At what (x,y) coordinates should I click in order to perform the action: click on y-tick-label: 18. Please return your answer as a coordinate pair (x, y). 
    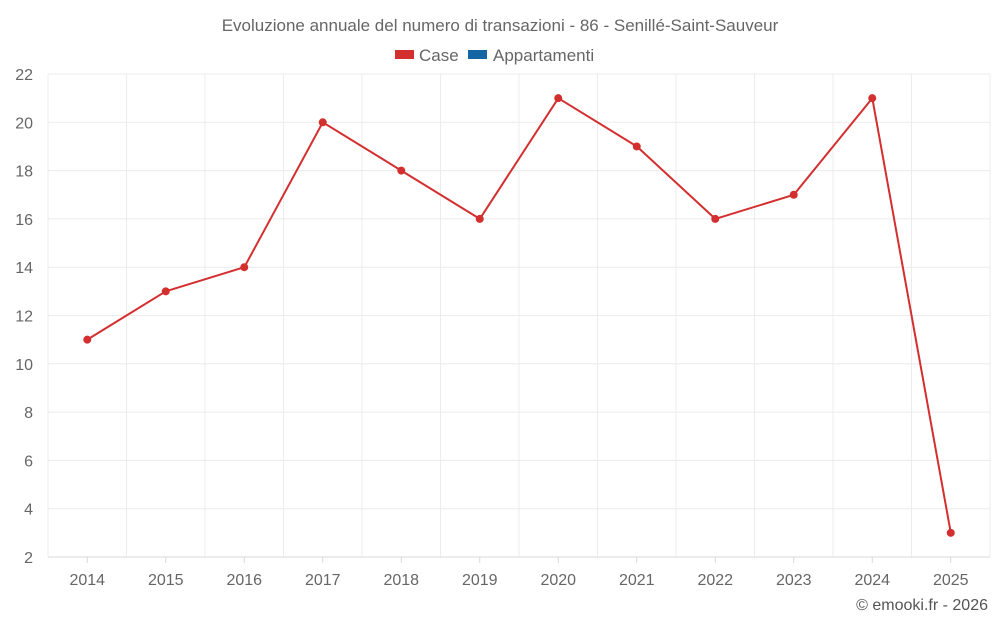
    Looking at the image, I should click on (24, 172).